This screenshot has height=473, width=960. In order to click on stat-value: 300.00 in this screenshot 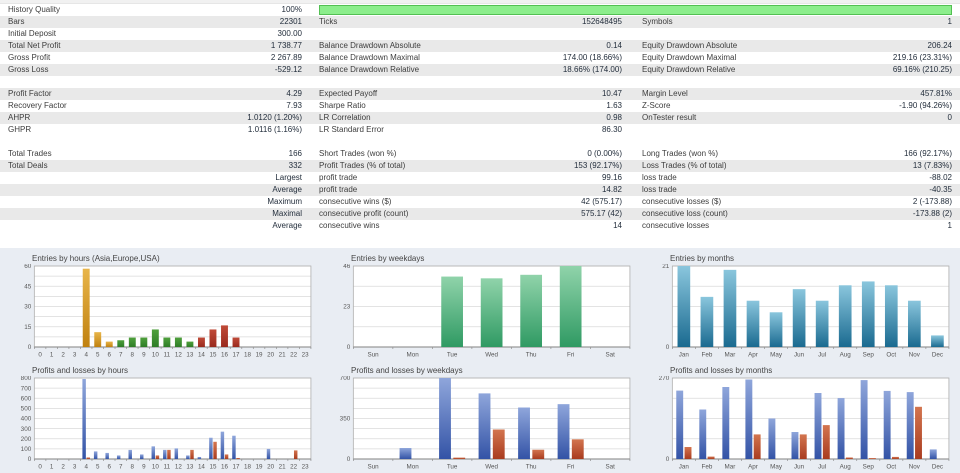, I will do `click(289, 33)`.